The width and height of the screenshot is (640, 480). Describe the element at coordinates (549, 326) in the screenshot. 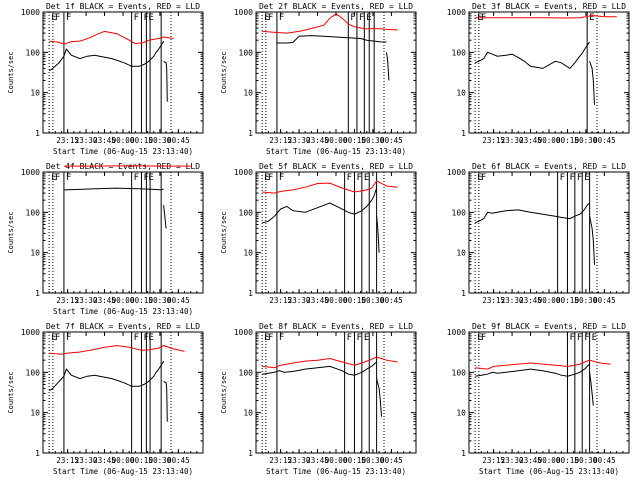

I see `plot-title: Det 9f BLACK = Events, RED = LLD` at that location.